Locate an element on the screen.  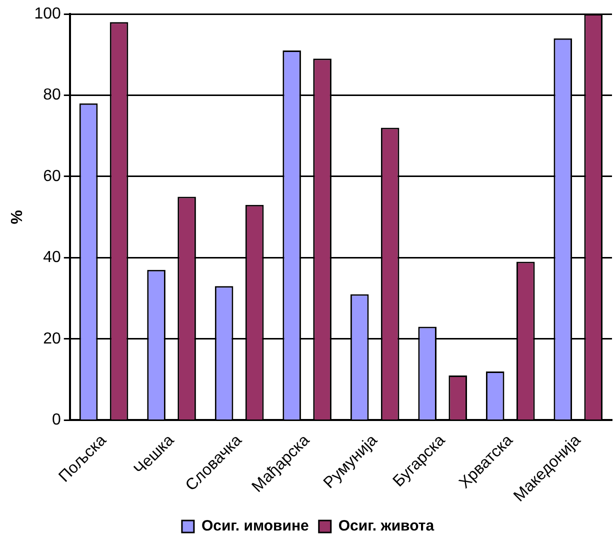
y-axis-title: % is located at coordinates (17, 217).